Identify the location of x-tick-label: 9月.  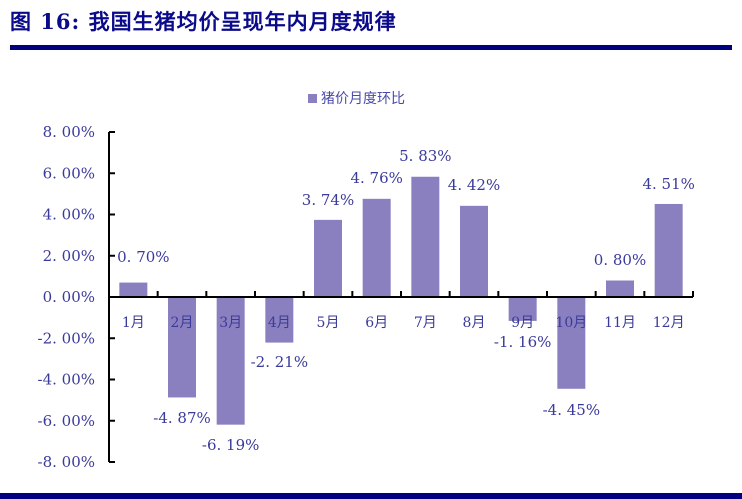
(522, 323).